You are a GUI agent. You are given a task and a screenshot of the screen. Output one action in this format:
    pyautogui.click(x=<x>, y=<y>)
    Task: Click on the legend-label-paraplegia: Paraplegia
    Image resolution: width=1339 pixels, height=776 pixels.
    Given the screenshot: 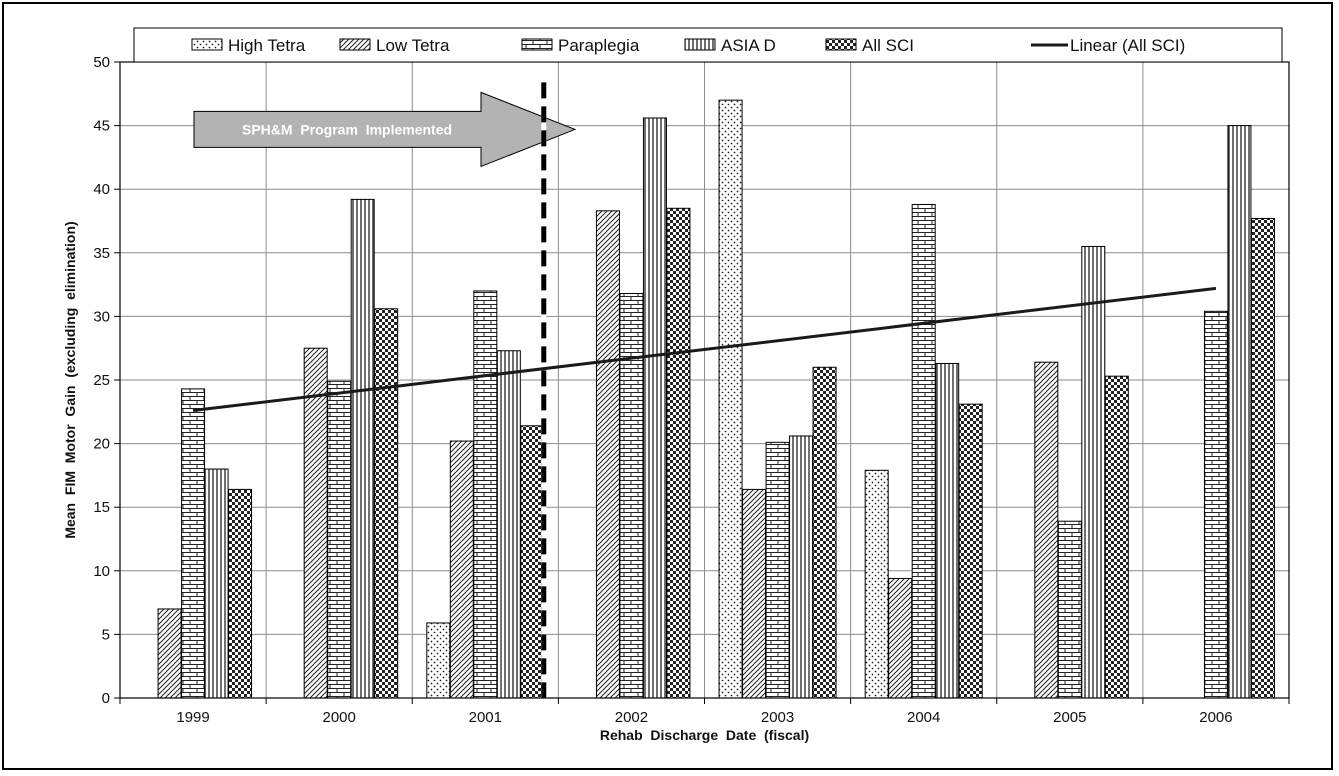 What is the action you would take?
    pyautogui.click(x=599, y=45)
    